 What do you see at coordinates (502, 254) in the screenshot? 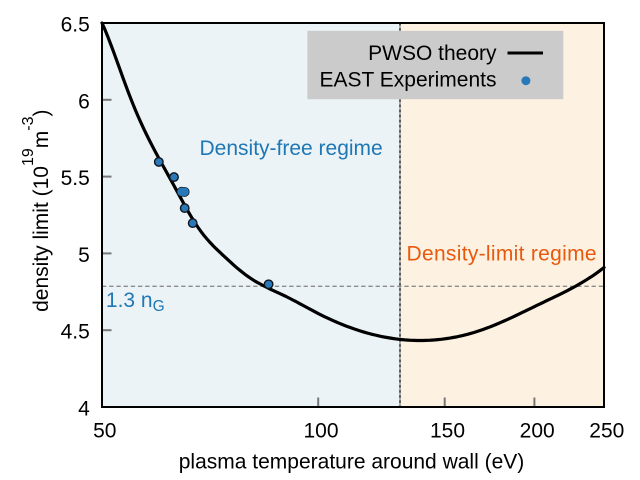
I see `svg-text: Density-limit regime` at bounding box center [502, 254].